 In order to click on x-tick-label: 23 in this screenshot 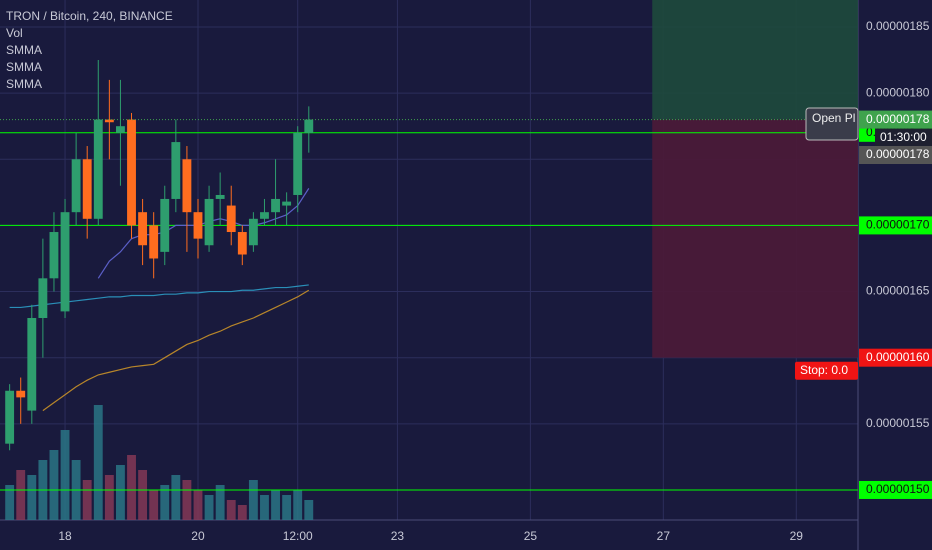, I will do `click(398, 536)`.